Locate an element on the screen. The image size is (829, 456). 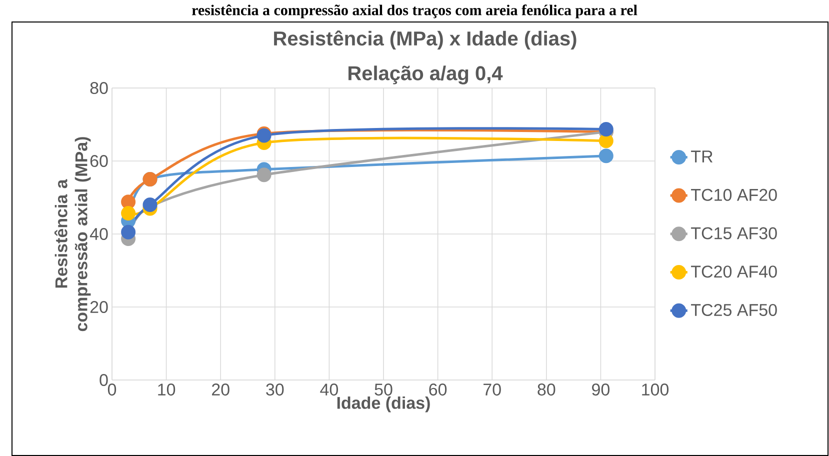
legend-label: TC25 AF50 is located at coordinates (734, 310).